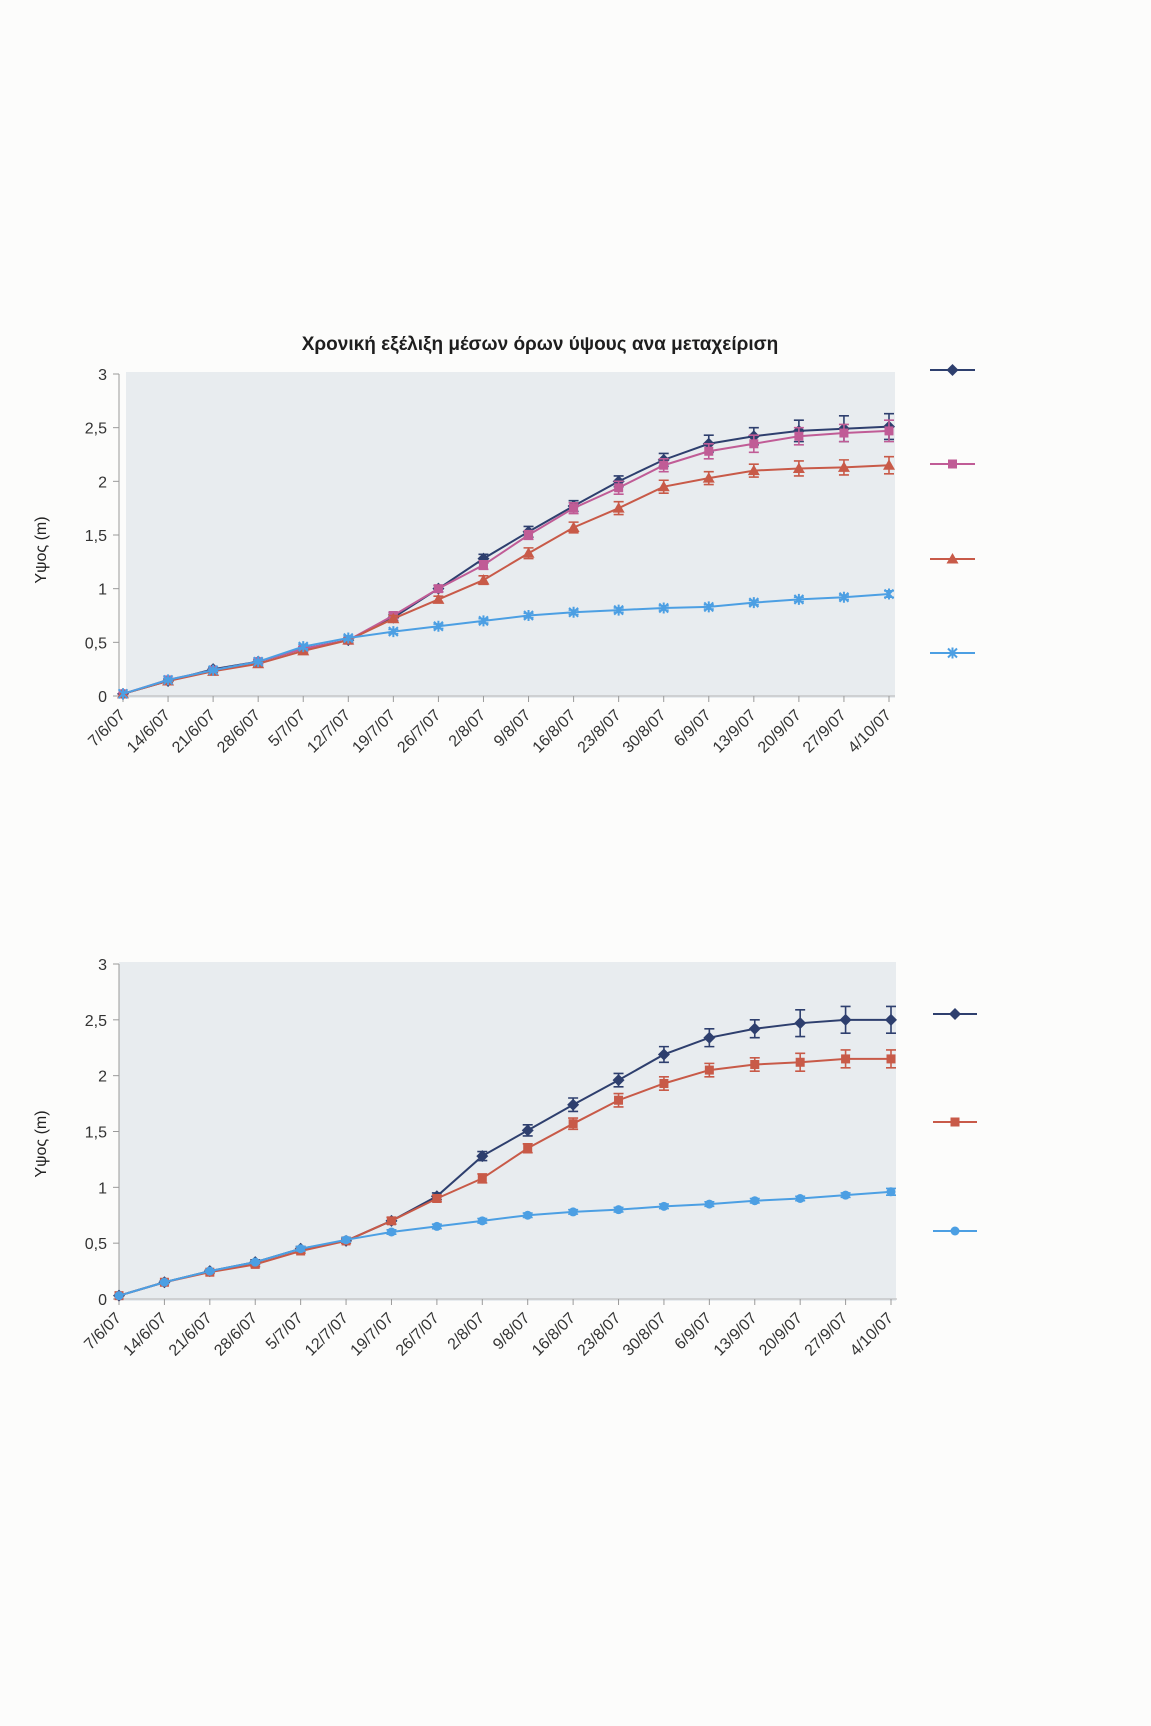 The image size is (1151, 1726). I want to click on x-tick-label: 2/8/07, so click(468, 729).